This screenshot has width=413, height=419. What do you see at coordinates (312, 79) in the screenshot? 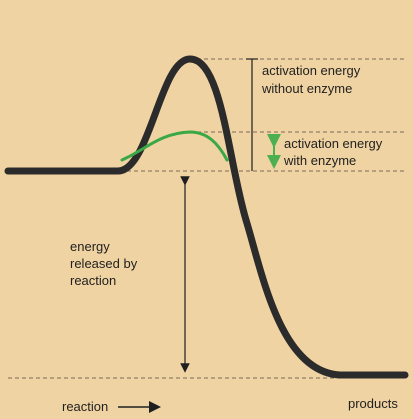
I see `label-activation-without-enzyme: activation energy without enzyme` at bounding box center [312, 79].